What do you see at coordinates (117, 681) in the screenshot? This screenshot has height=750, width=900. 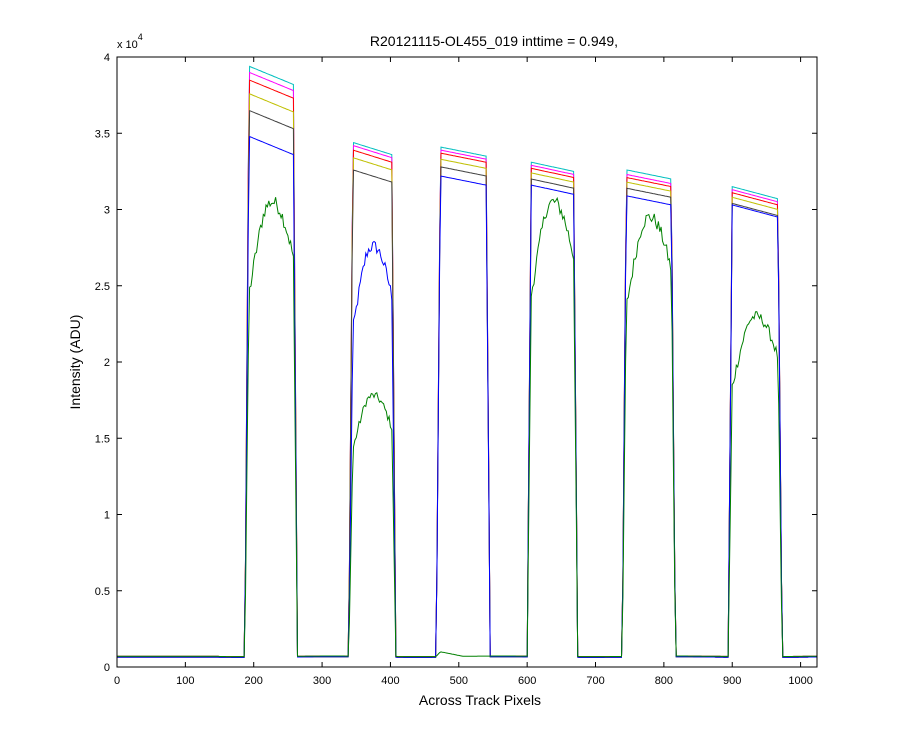 I see `x-tick-label: 0` at bounding box center [117, 681].